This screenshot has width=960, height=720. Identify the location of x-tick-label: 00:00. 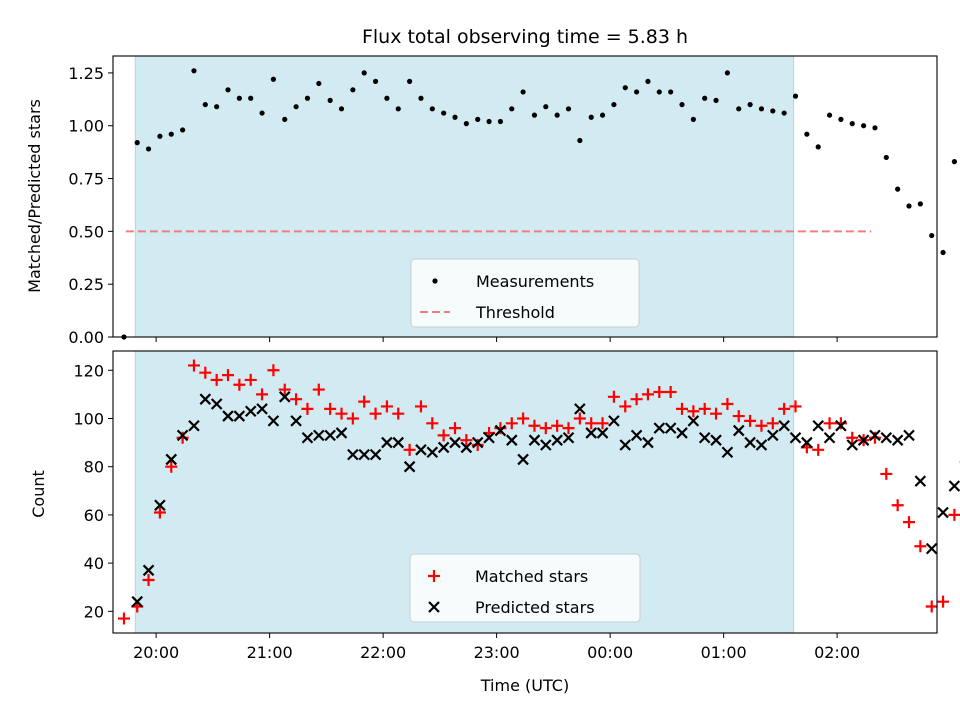
(610, 652).